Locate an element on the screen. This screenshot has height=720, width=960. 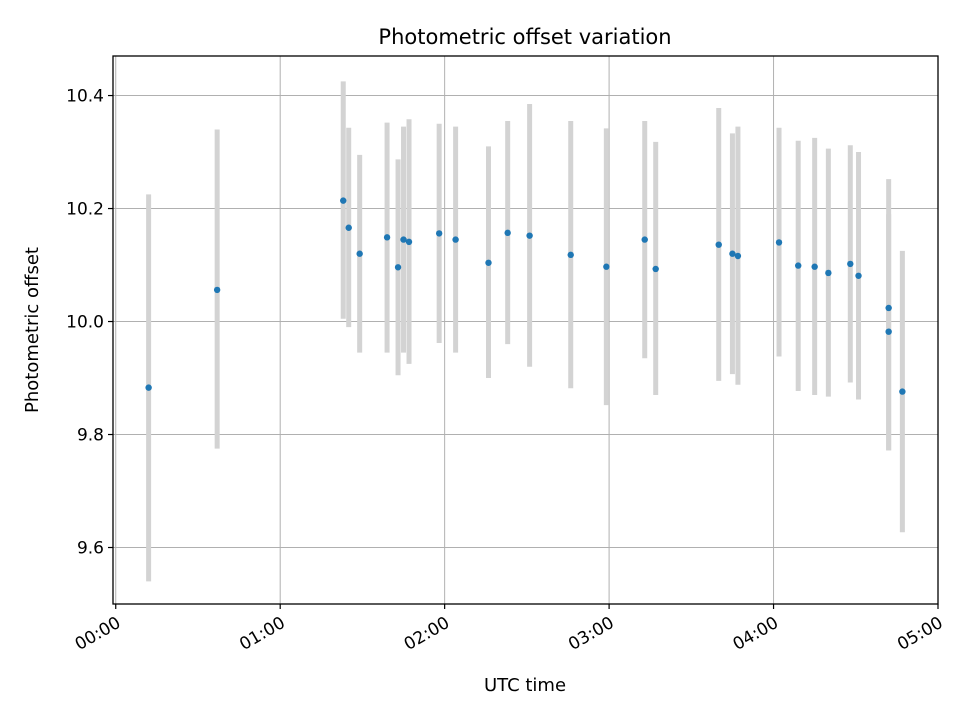
y-tick-label: 9.8 is located at coordinates (90, 436).